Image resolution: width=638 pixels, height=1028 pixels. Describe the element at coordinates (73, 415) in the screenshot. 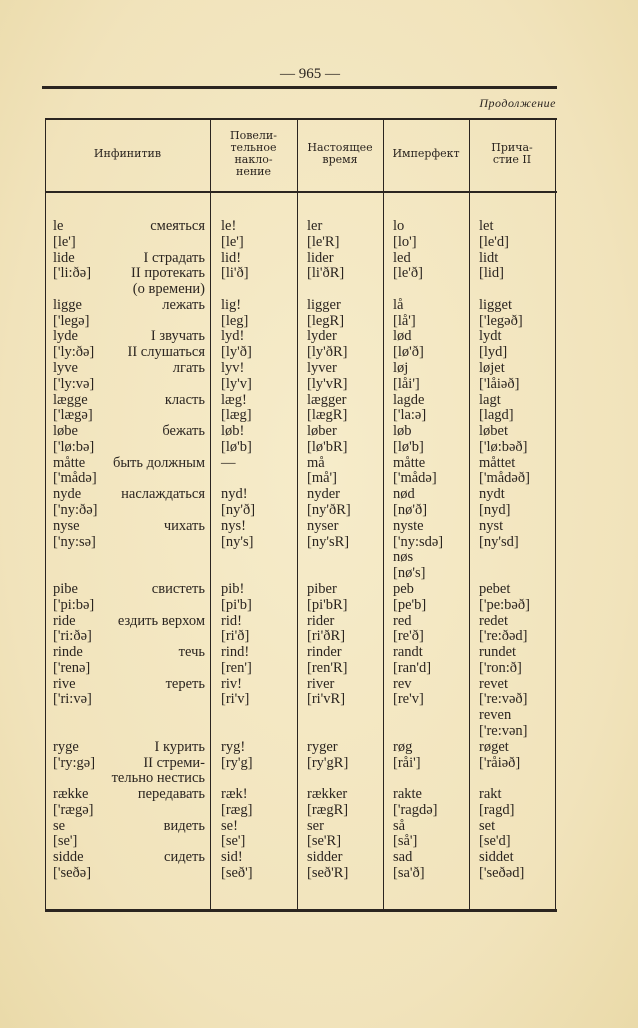

I see `infinitive-cell: ['lægə]` at that location.